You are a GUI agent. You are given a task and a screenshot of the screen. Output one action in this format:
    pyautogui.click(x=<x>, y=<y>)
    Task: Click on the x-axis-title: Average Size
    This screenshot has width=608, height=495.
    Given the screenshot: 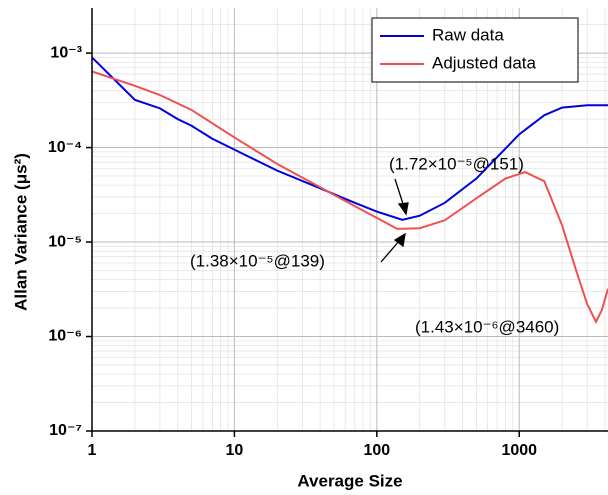 What is the action you would take?
    pyautogui.click(x=349, y=480)
    